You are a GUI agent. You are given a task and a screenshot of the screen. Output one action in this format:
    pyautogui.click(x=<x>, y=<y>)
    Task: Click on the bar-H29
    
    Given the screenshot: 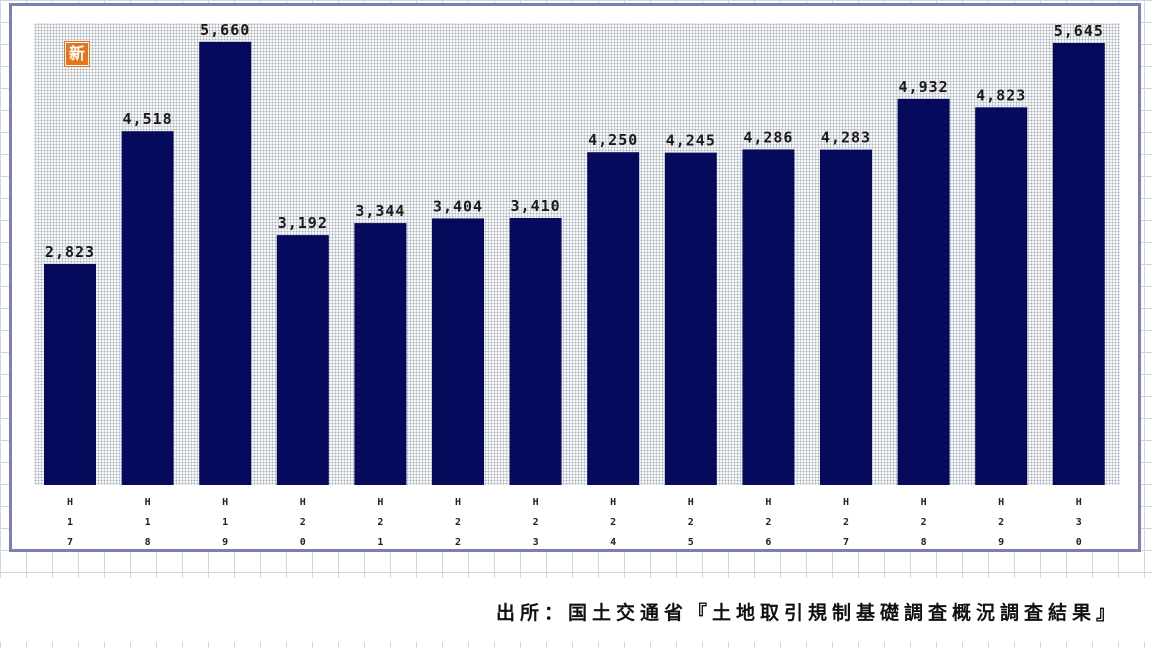 What is the action you would take?
    pyautogui.click(x=1001, y=296)
    